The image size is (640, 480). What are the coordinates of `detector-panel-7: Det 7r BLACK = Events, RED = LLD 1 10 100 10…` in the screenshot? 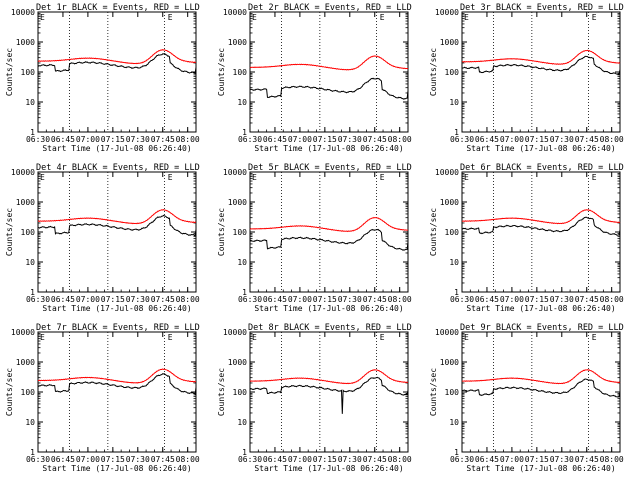 It's located at (102, 398).